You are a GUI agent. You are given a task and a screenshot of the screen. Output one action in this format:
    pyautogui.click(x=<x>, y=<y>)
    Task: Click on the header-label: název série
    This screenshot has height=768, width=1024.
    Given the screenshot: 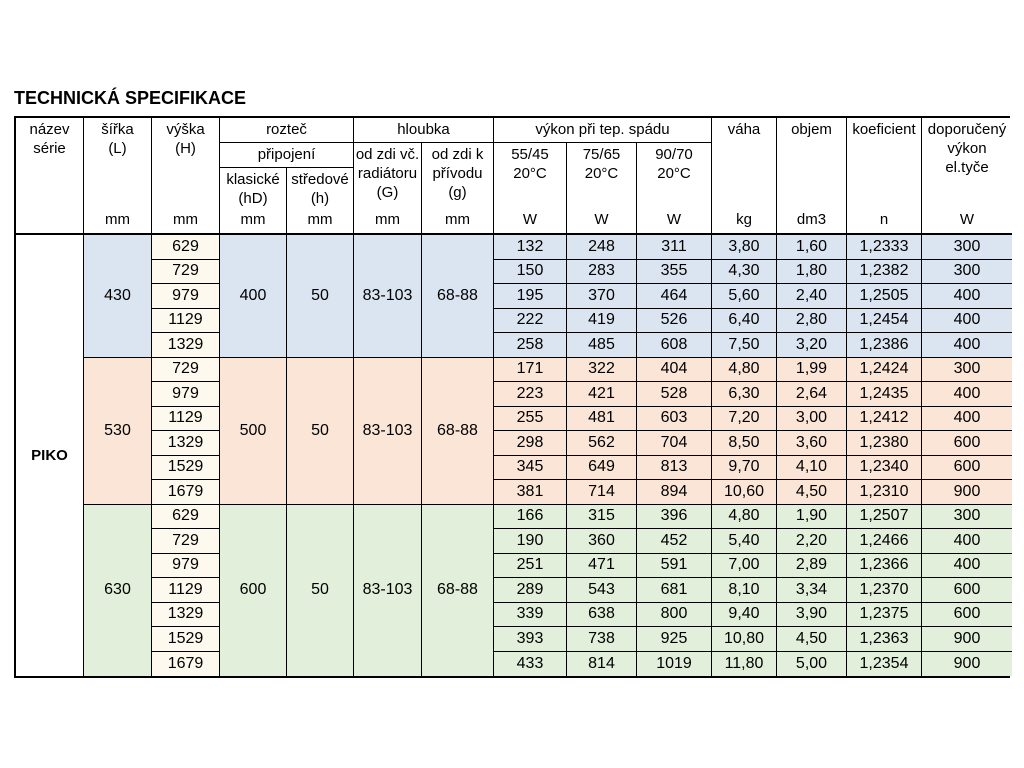 What is the action you would take?
    pyautogui.click(x=49, y=139)
    